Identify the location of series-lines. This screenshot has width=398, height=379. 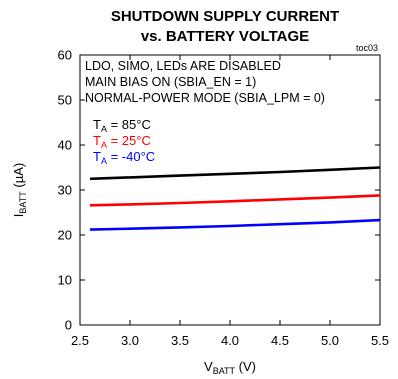
(235, 198).